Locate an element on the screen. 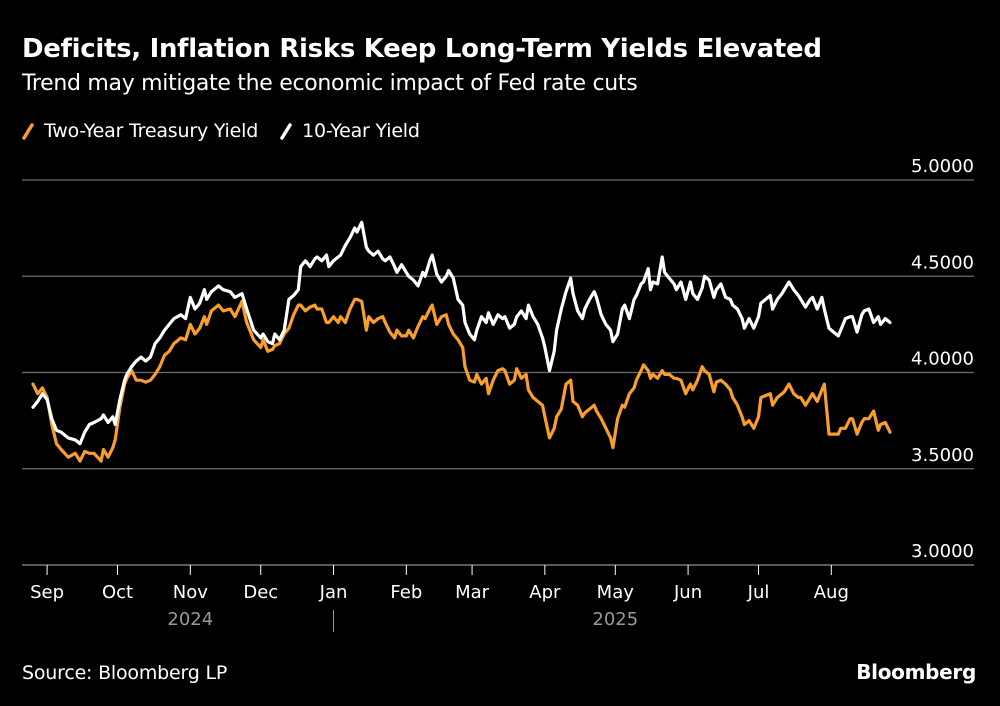 The height and width of the screenshot is (706, 1000). x-tick-label-may: May is located at coordinates (616, 592).